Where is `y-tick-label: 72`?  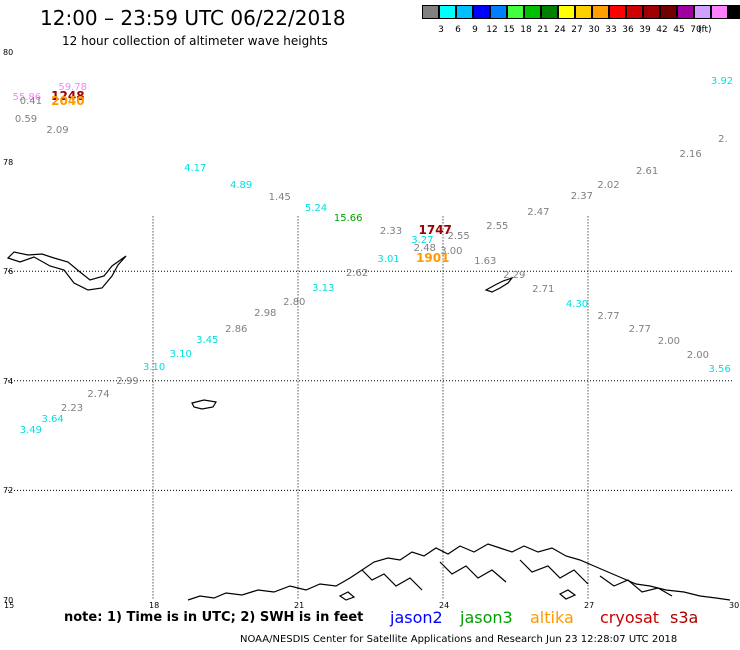 y-tick-label: 72 is located at coordinates (8, 491).